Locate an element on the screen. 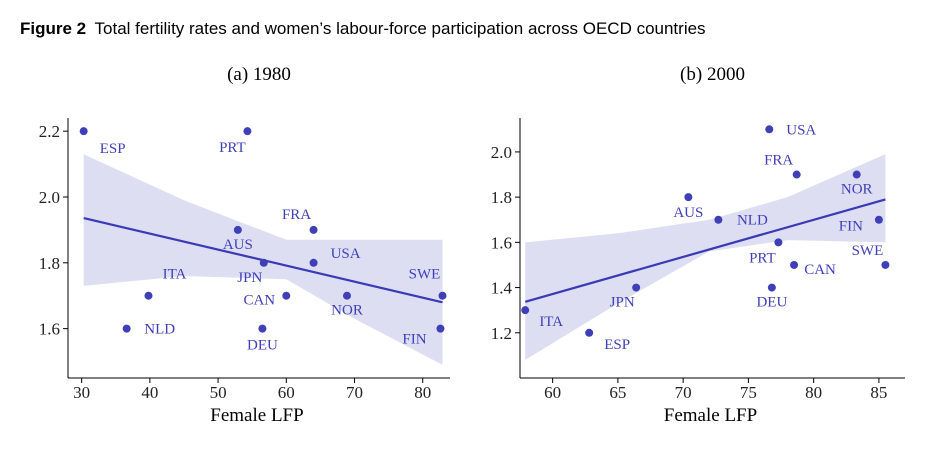 This screenshot has width=936, height=450. x-tick-label: 30 is located at coordinates (81, 392).